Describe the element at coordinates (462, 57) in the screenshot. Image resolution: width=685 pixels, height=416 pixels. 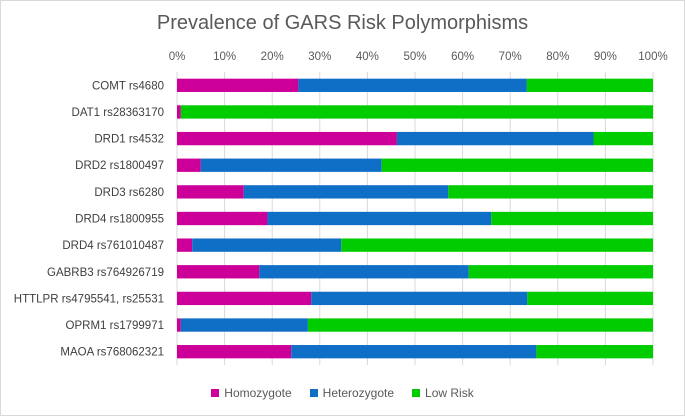
I see `x-tick-label: 60%` at that location.